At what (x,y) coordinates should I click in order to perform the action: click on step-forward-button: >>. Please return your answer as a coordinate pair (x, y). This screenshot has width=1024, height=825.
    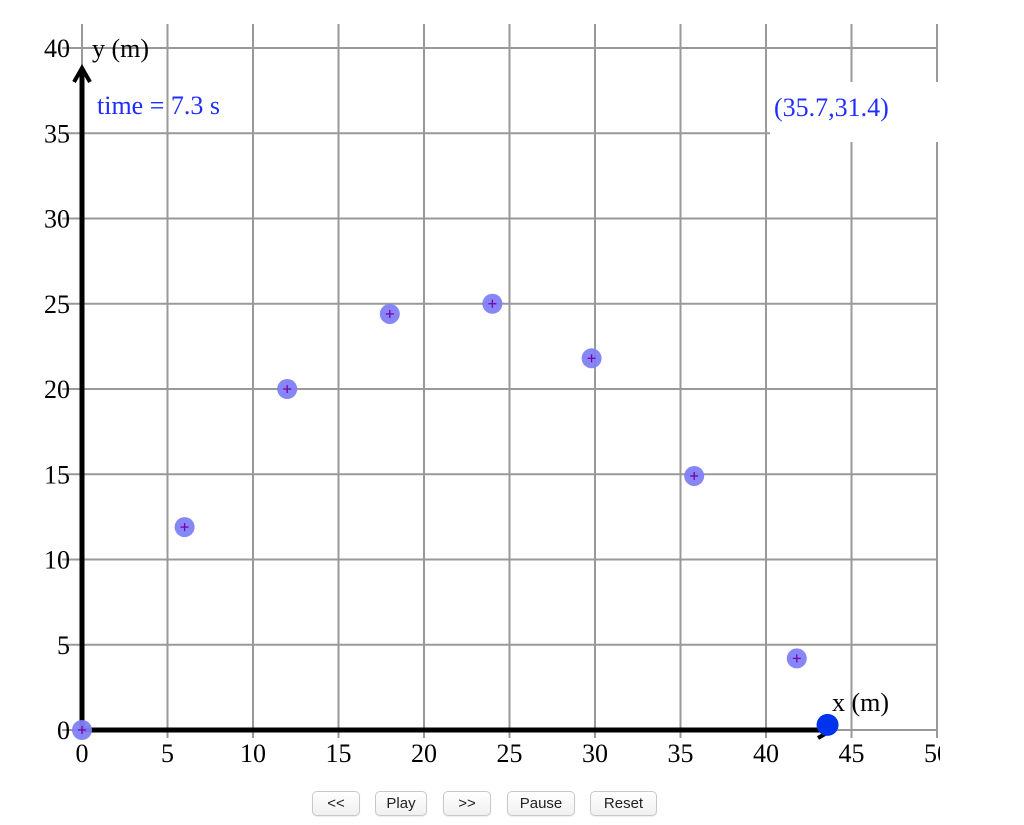
    Looking at the image, I should click on (467, 803).